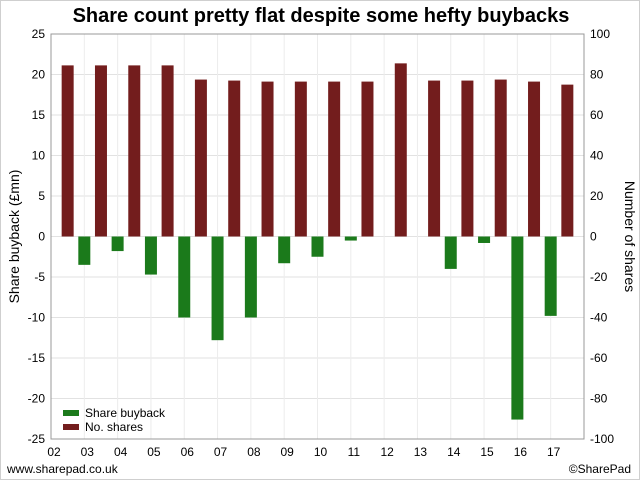 The width and height of the screenshot is (640, 481). Describe the element at coordinates (37, 439) in the screenshot. I see `y-left-tick-label: -25` at that location.